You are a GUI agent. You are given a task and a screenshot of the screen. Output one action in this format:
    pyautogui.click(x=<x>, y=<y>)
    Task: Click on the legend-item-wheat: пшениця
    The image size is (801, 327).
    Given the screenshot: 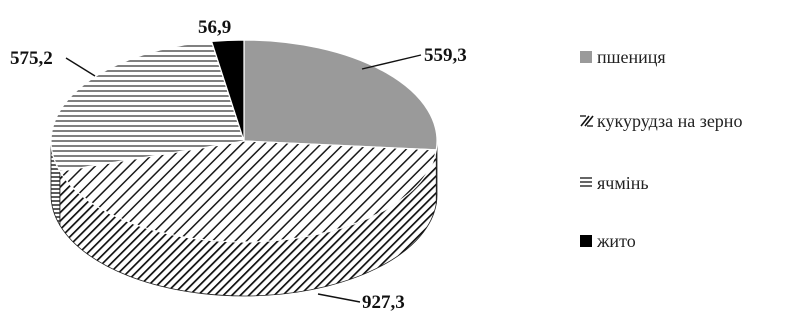 What is the action you would take?
    pyautogui.click(x=623, y=57)
    